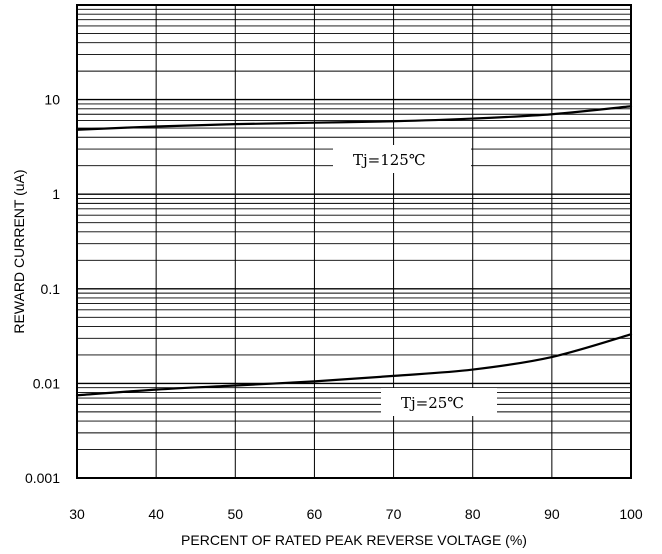 The height and width of the screenshot is (554, 662). I want to click on x-tick-label: 50, so click(235, 514).